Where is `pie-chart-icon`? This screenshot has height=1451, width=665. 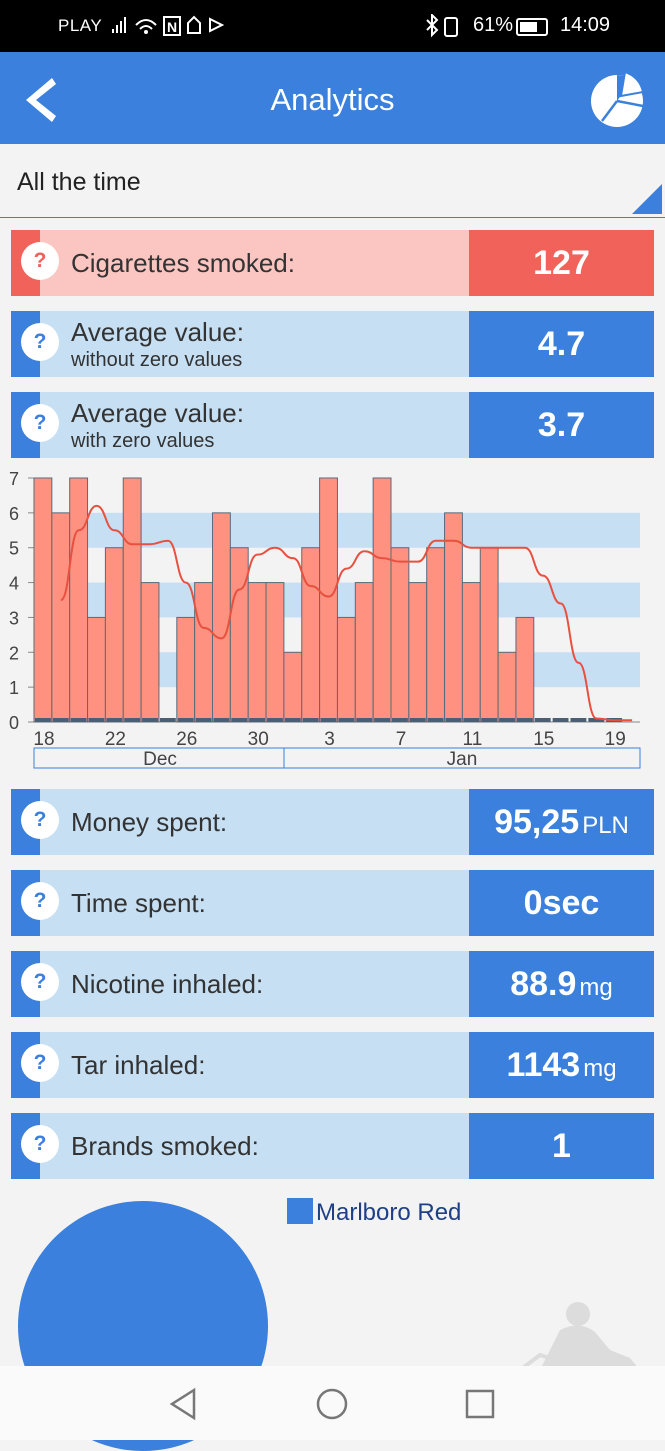 pie-chart-icon is located at coordinates (617, 99).